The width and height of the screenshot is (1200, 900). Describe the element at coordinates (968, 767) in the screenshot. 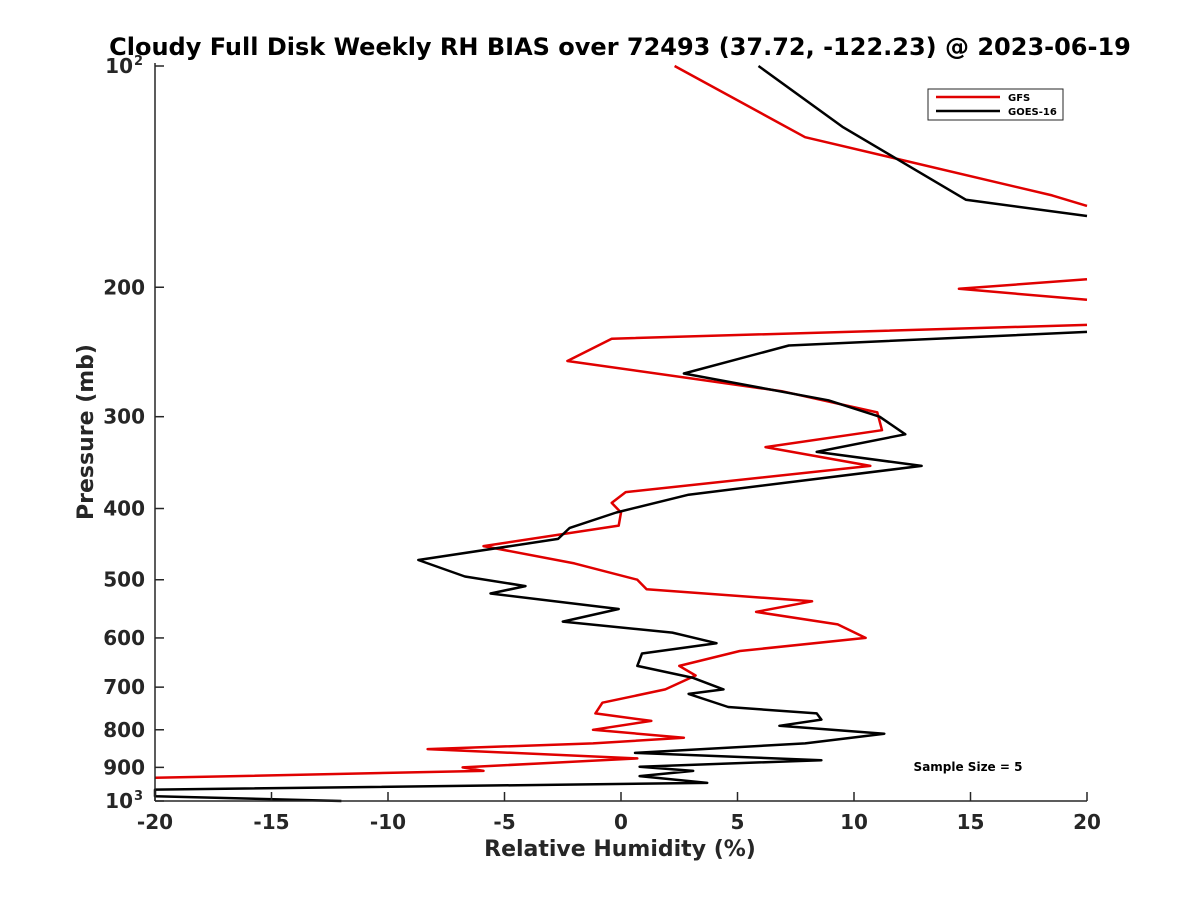

I see `sample-size-annotation: Sample Size = 5` at that location.